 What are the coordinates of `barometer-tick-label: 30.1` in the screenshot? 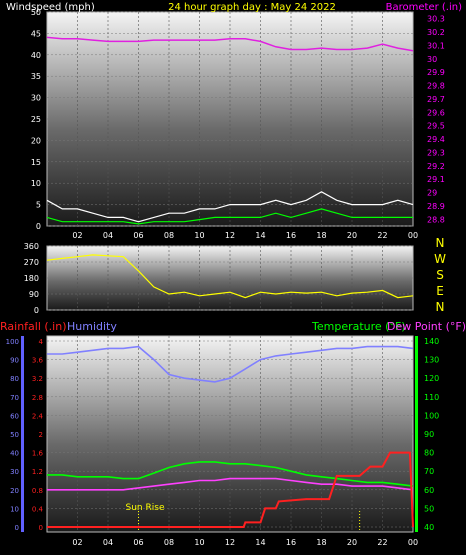 It's located at (436, 45).